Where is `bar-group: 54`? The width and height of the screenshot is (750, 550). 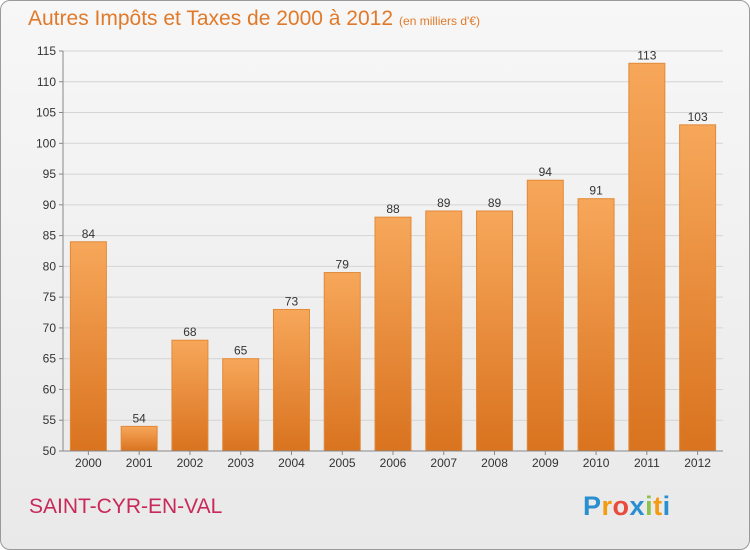 bar-group: 54 is located at coordinates (139, 431).